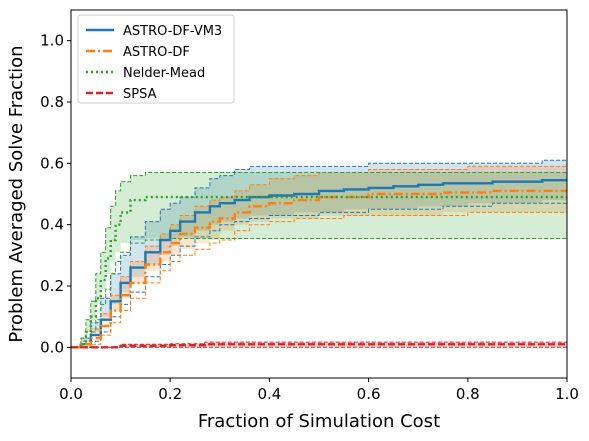  What do you see at coordinates (52, 225) in the screenshot?
I see `y-tick-label: 0.4` at bounding box center [52, 225].